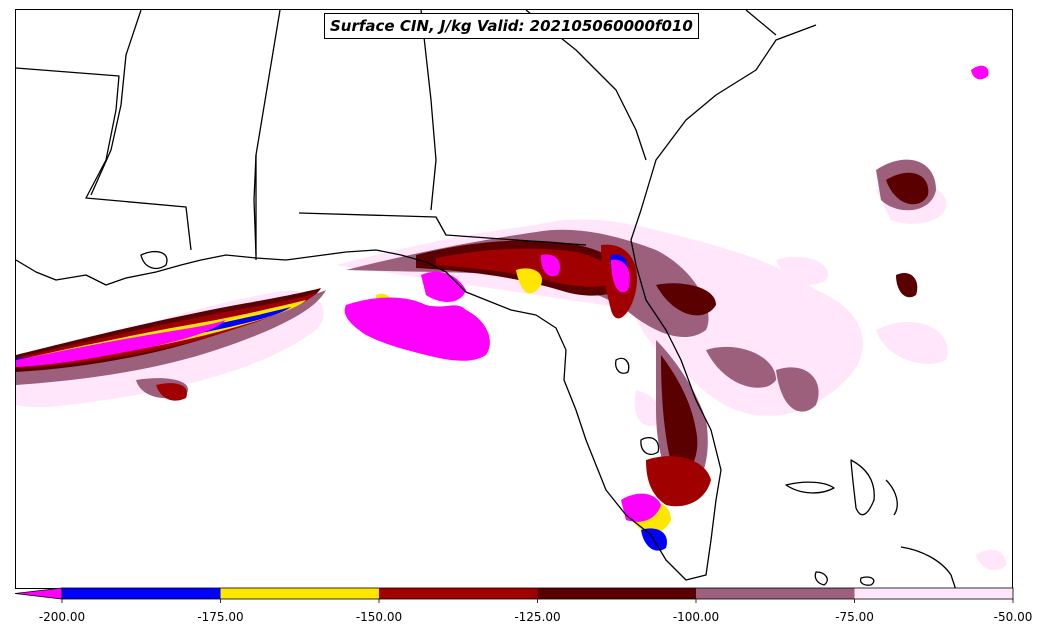 Image resolution: width=1044 pixels, height=633 pixels. Describe the element at coordinates (810, 487) in the screenshot. I see `bahamas-grand` at that location.